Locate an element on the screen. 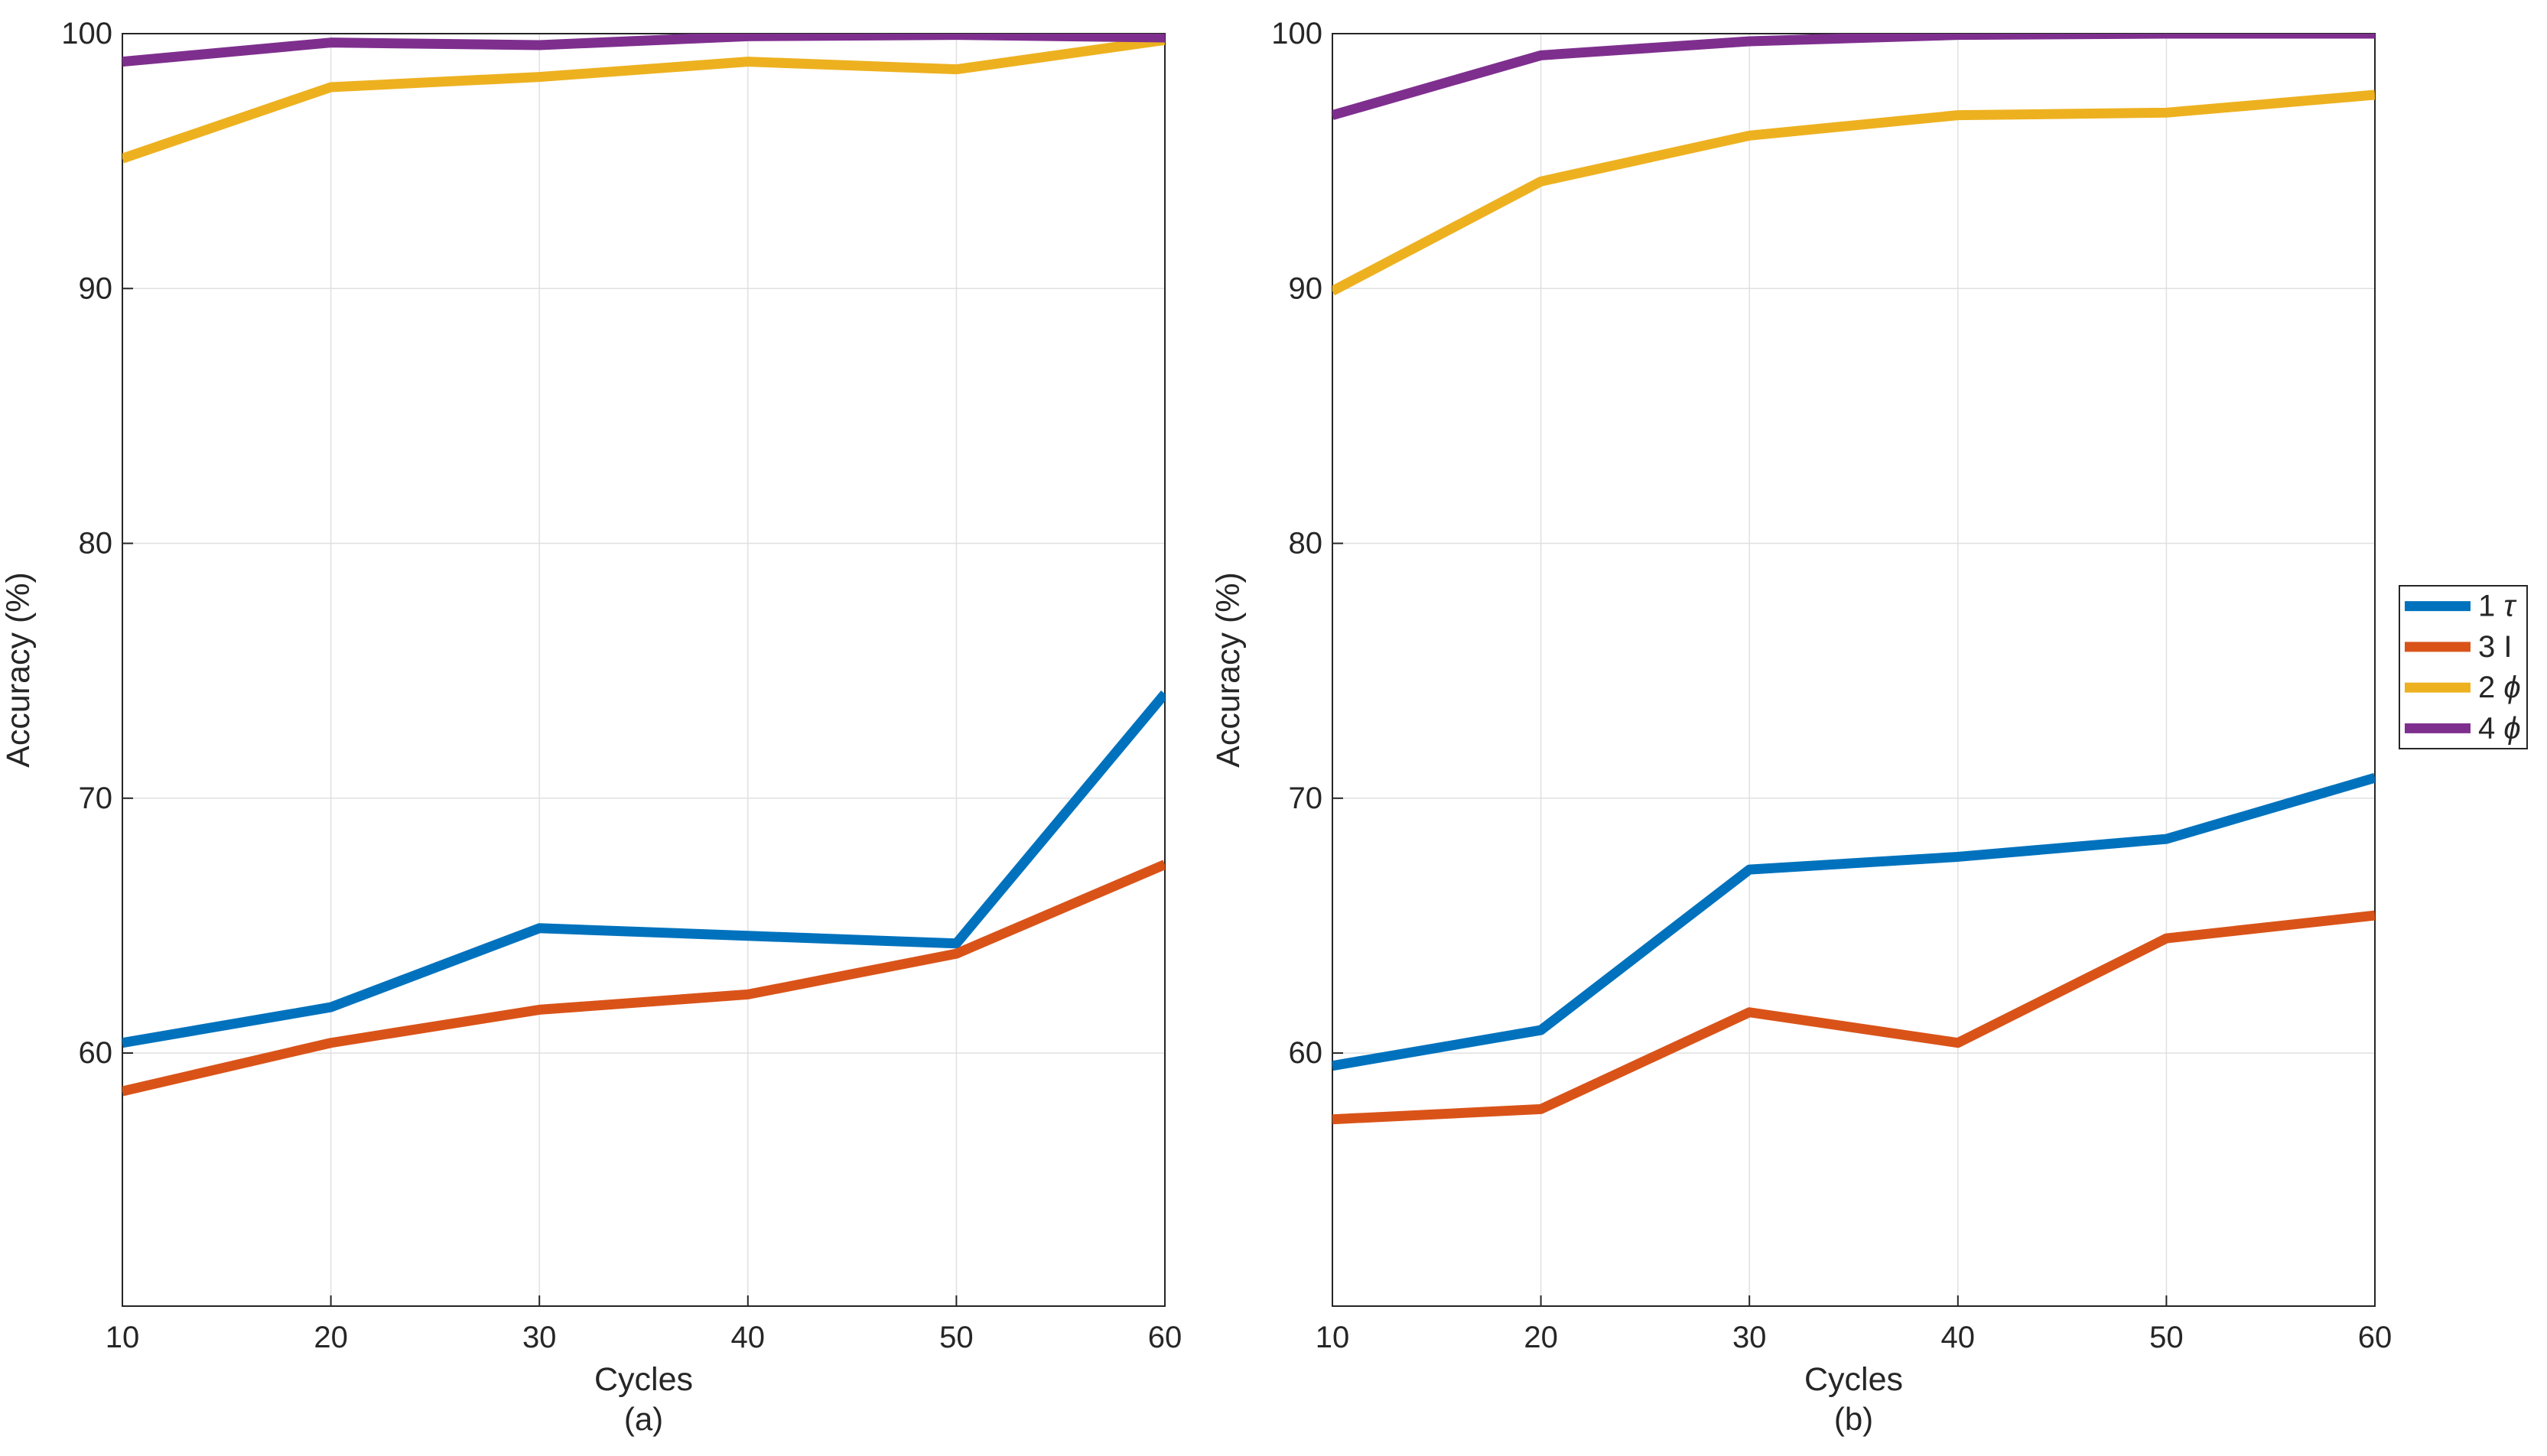  panel-caption: (a) is located at coordinates (643, 1419).